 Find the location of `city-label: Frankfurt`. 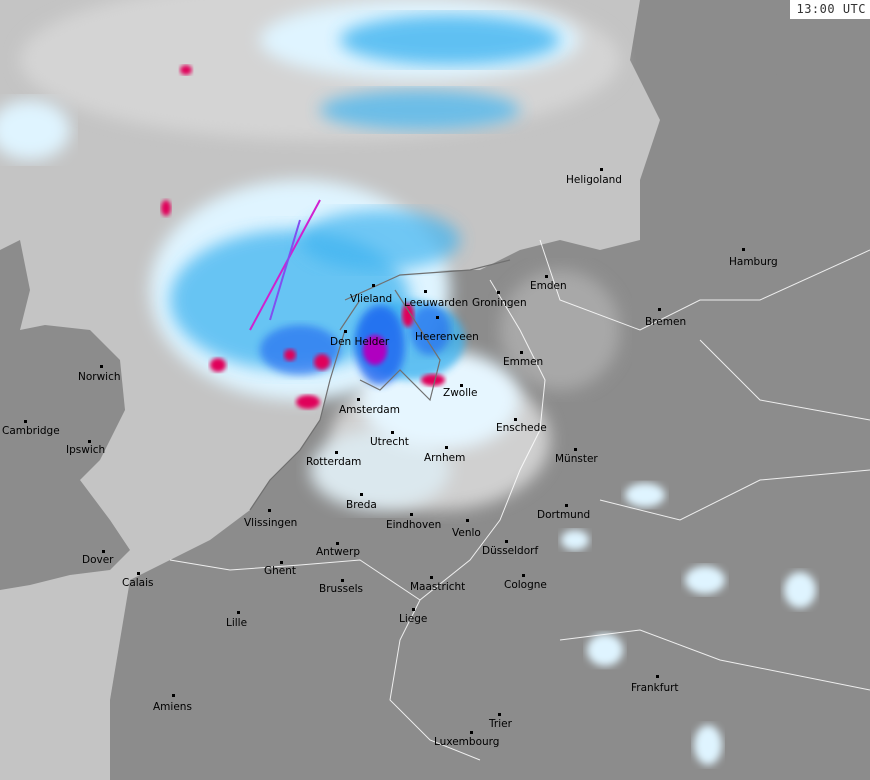

city-label: Frankfurt is located at coordinates (655, 688).